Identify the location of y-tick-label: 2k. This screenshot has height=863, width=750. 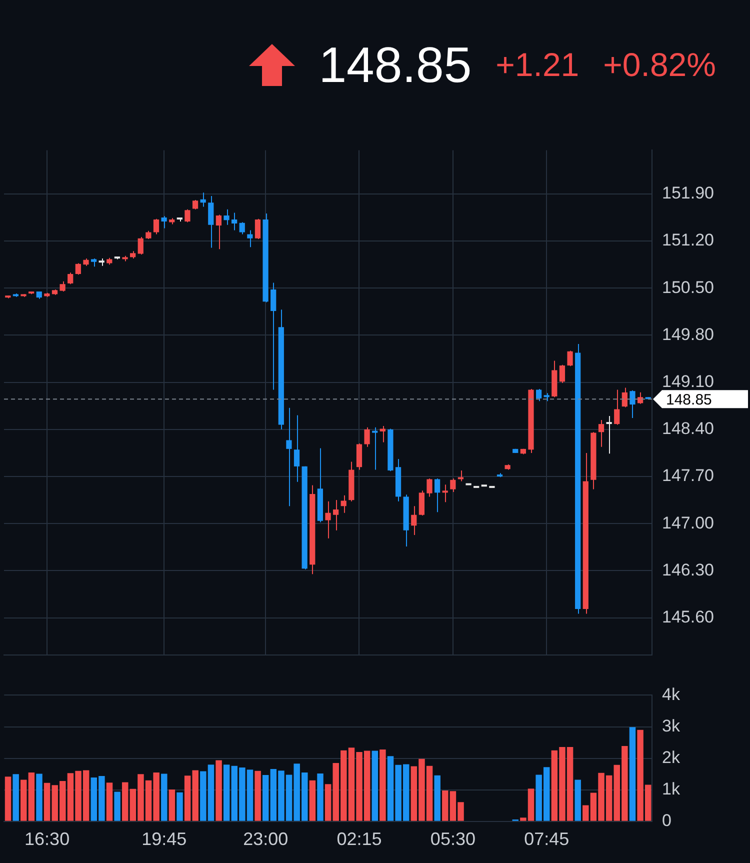
(671, 757).